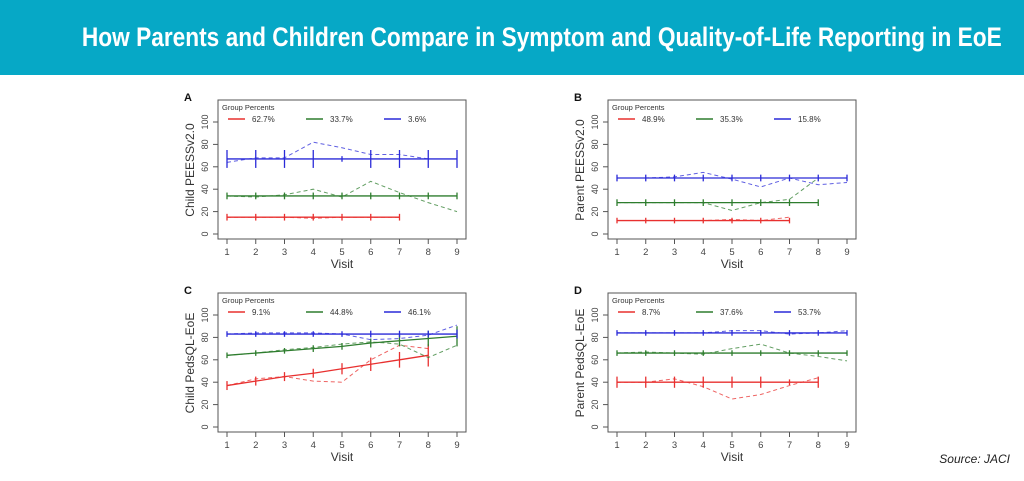 The height and width of the screenshot is (481, 1024). What do you see at coordinates (580, 363) in the screenshot?
I see `y-axis-label: Parent PedsQL-EoE` at bounding box center [580, 363].